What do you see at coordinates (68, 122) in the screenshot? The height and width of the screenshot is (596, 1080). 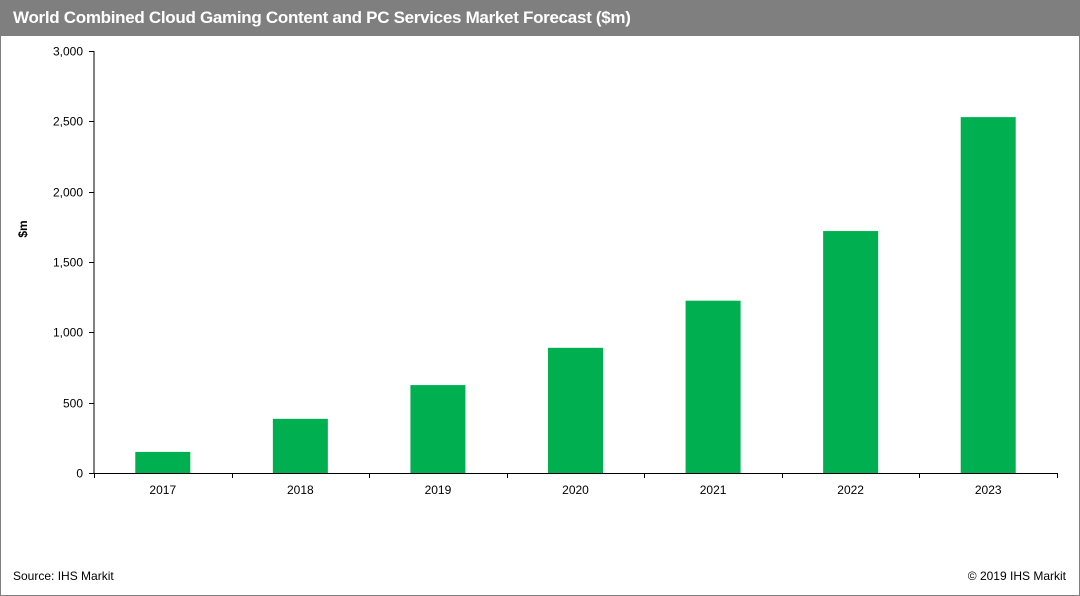 I see `y-tick-label: 2,500` at bounding box center [68, 122].